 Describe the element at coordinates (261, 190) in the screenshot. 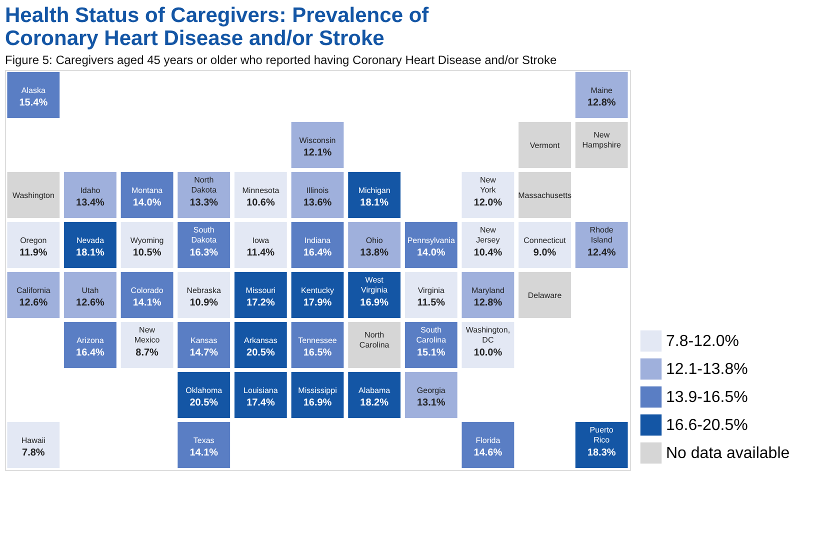

I see `category-label: Minnesota` at that location.